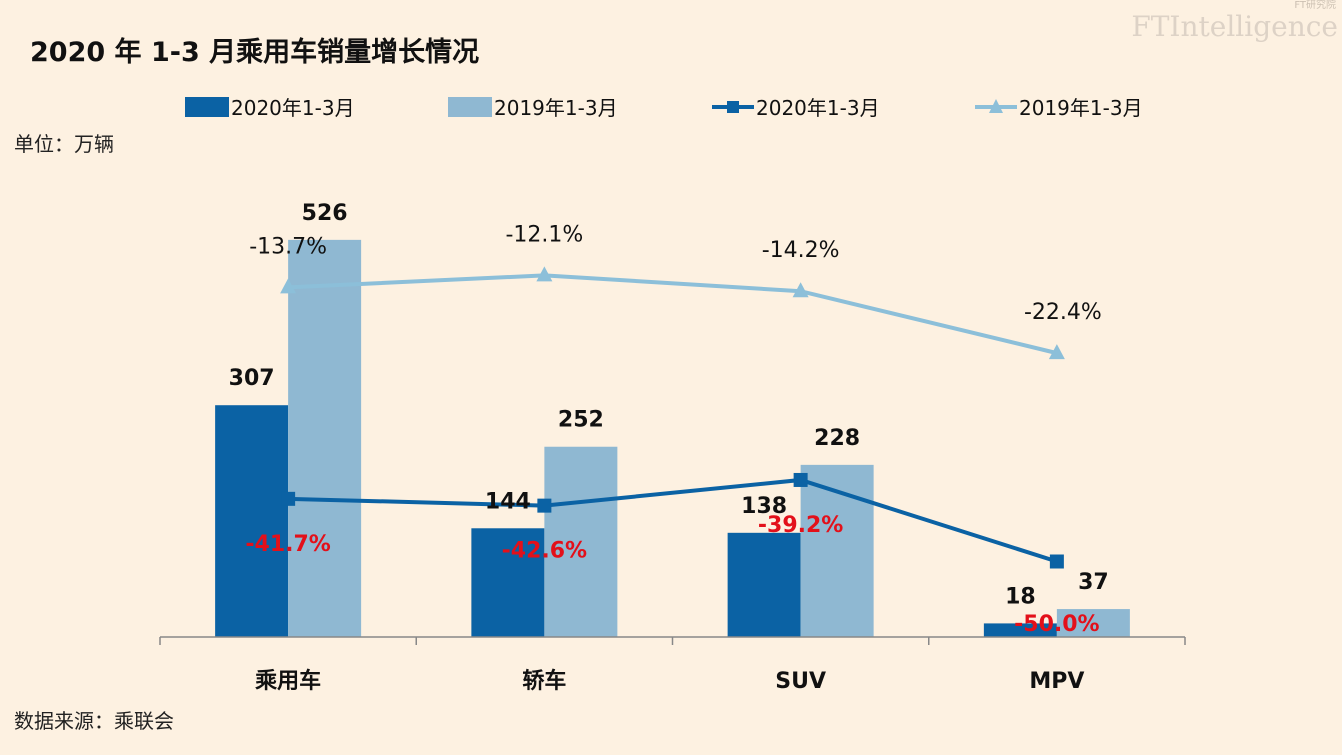 The height and width of the screenshot is (755, 1342). Describe the element at coordinates (800, 525) in the screenshot. I see `growth-rate-label: -39.2%` at that location.